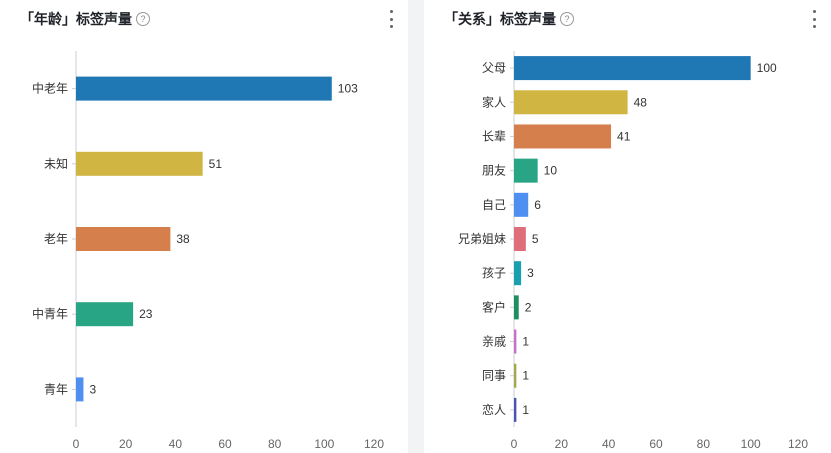 This screenshot has height=453, width=831. What do you see at coordinates (207, 19) in the screenshot?
I see `panel-header: 「年龄」标签声量 ?` at bounding box center [207, 19].